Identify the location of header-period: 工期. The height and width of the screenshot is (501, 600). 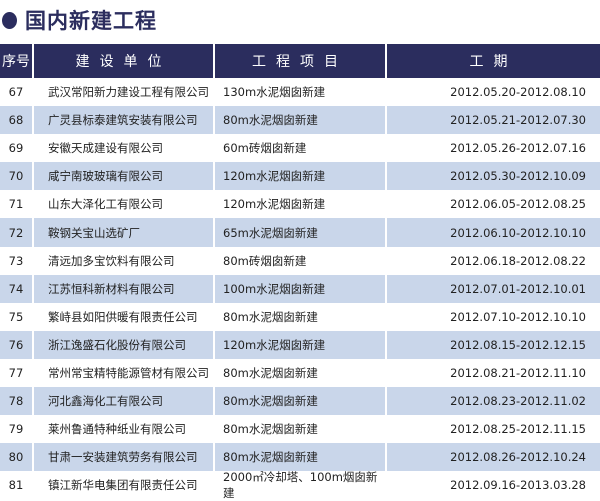
(493, 61).